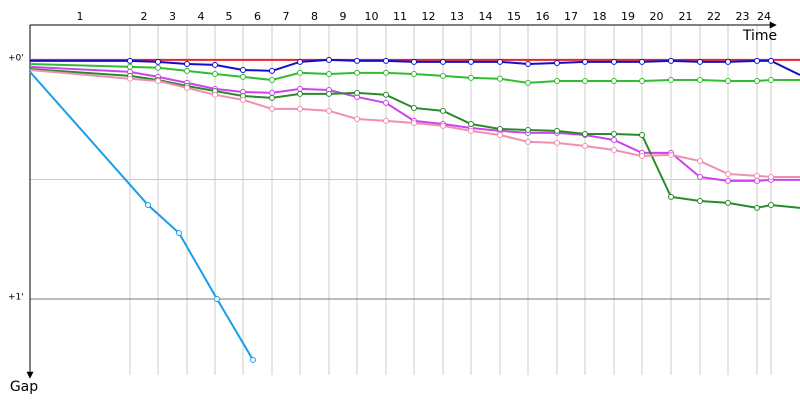 This screenshot has height=400, width=800. What do you see at coordinates (514, 16) in the screenshot?
I see `lap-label: 15` at bounding box center [514, 16].